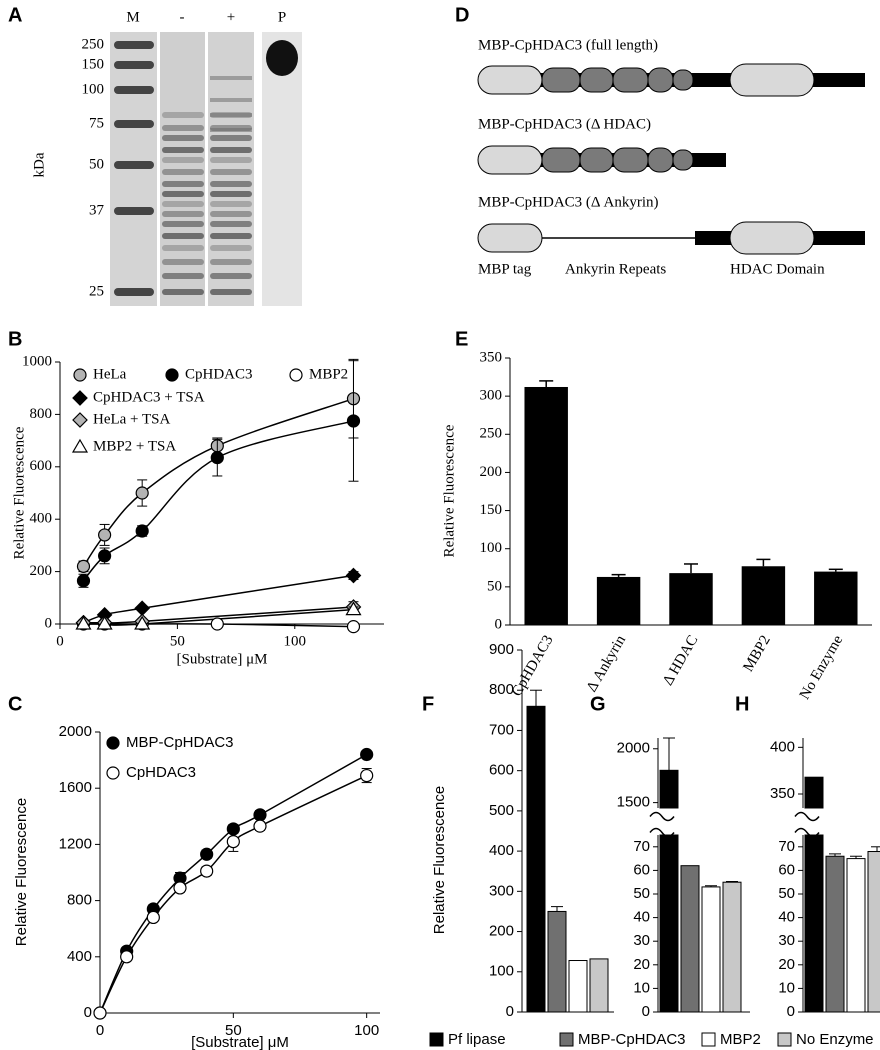  Describe the element at coordinates (328, 374) in the screenshot. I see `legend-label: MBP2` at that location.